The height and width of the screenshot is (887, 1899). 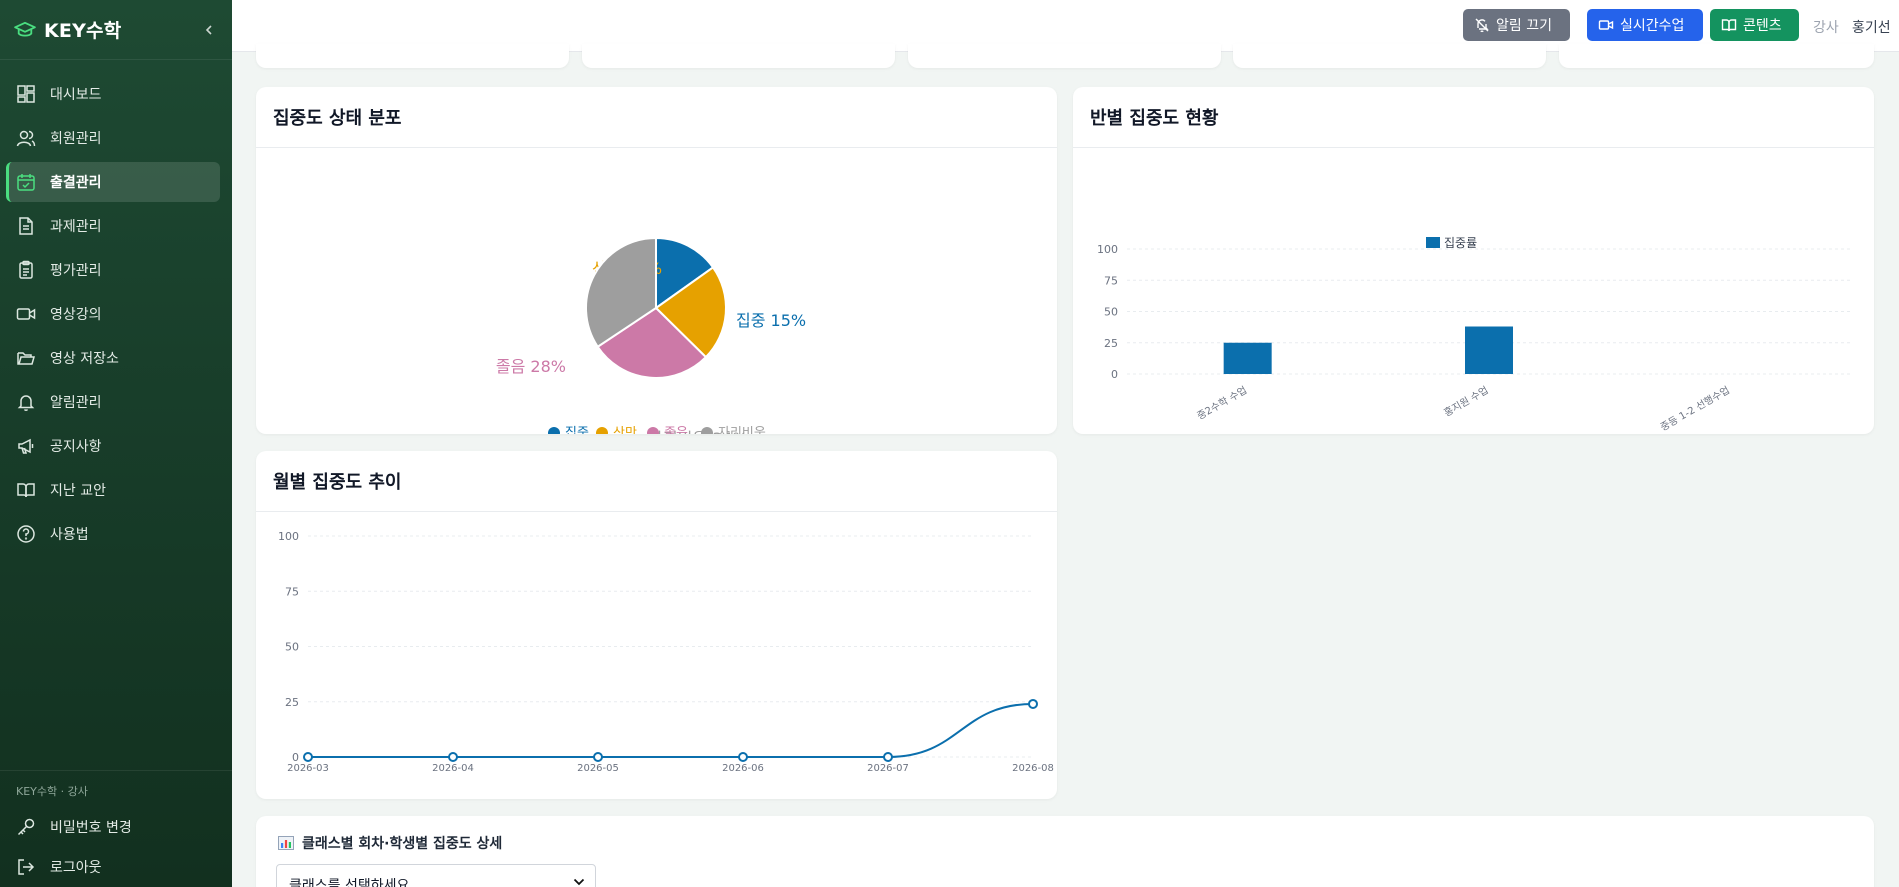 I want to click on live-class-button: 실시간수업, so click(x=1645, y=25).